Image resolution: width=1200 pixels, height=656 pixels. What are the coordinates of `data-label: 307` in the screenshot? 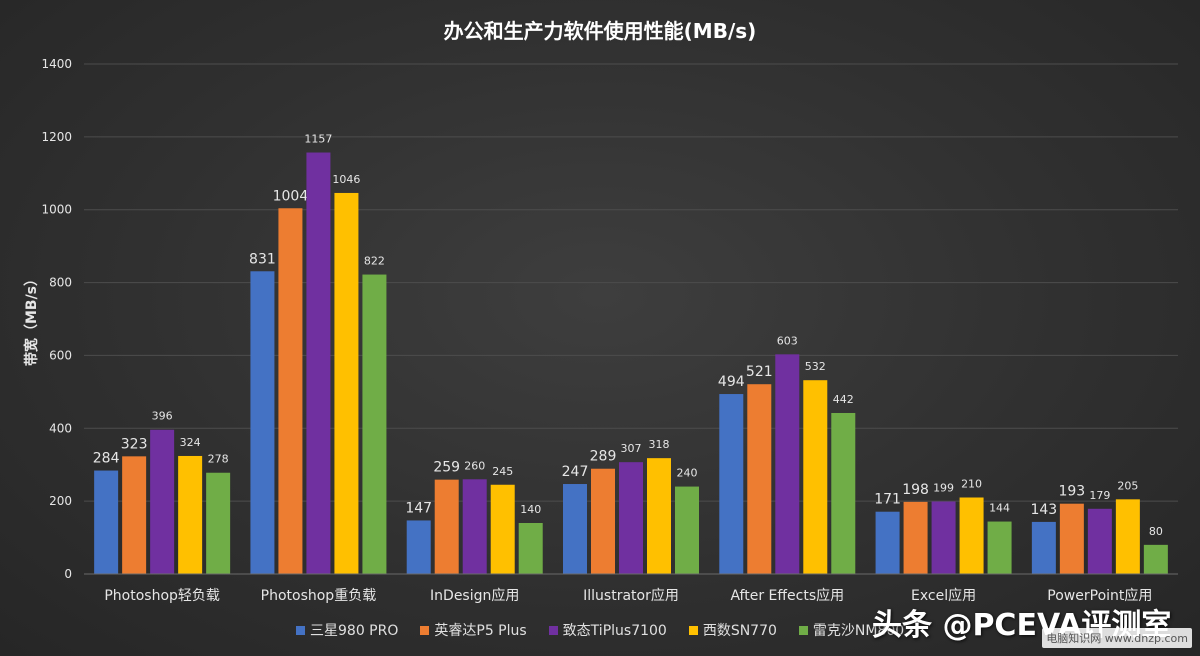 It's located at (631, 448).